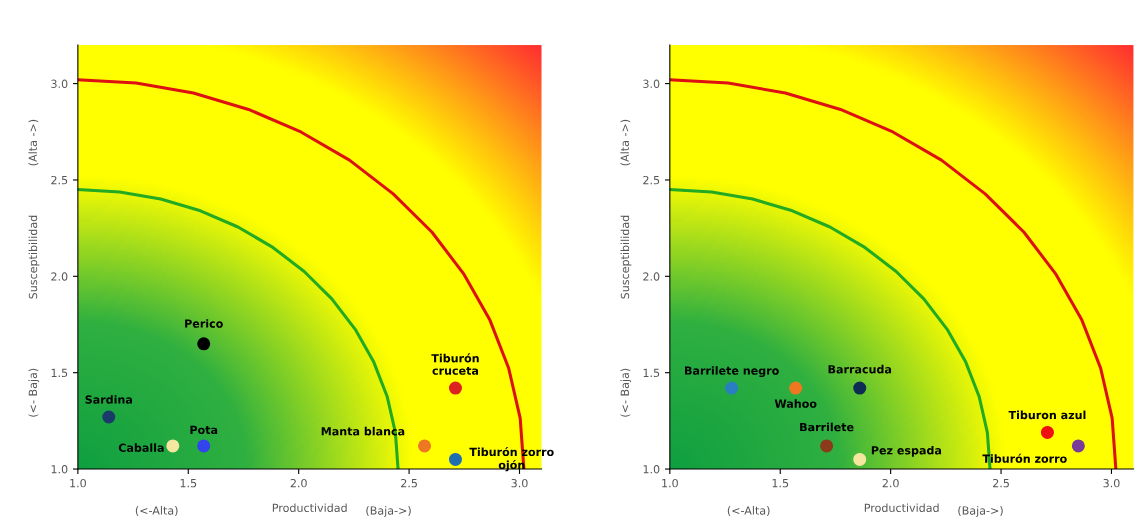 The image size is (1145, 530). What do you see at coordinates (204, 323) in the screenshot?
I see `series-label: Perico` at bounding box center [204, 323].